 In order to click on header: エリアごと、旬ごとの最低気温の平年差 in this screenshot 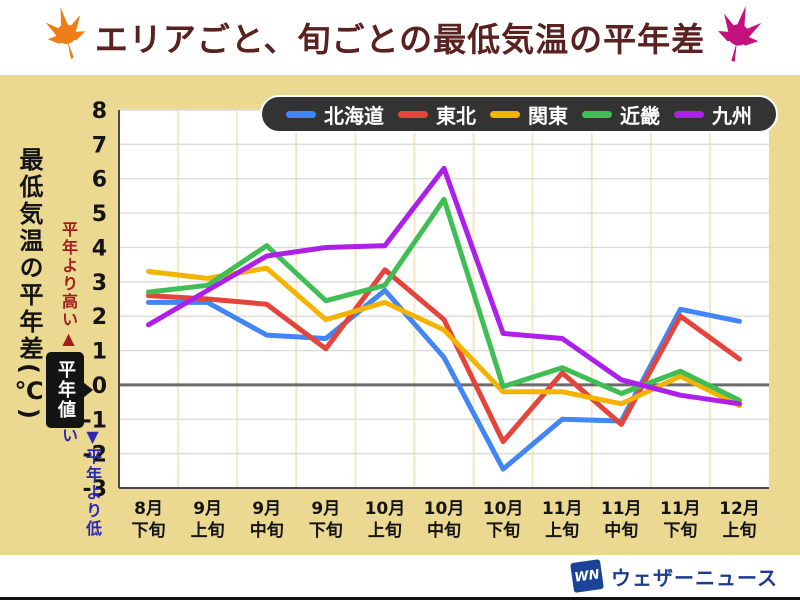, I will do `click(400, 37)`.